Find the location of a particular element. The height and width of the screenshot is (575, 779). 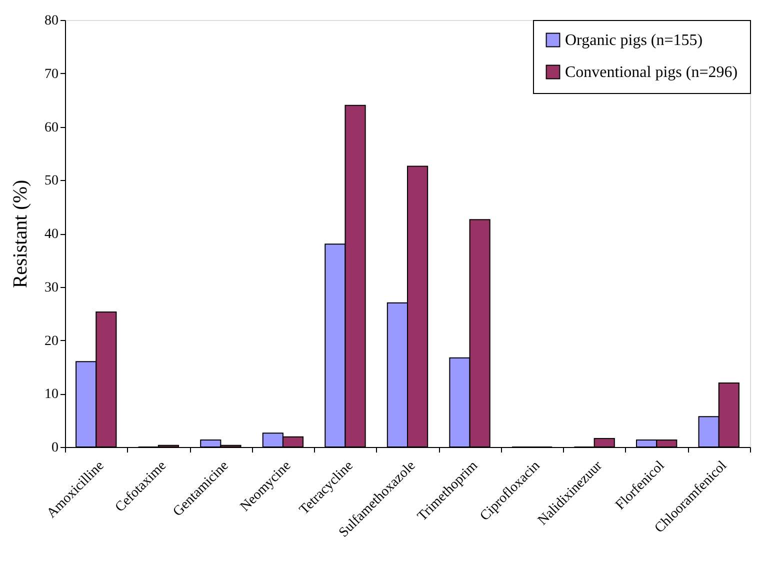

y-tick-label: 0 is located at coordinates (55, 448).